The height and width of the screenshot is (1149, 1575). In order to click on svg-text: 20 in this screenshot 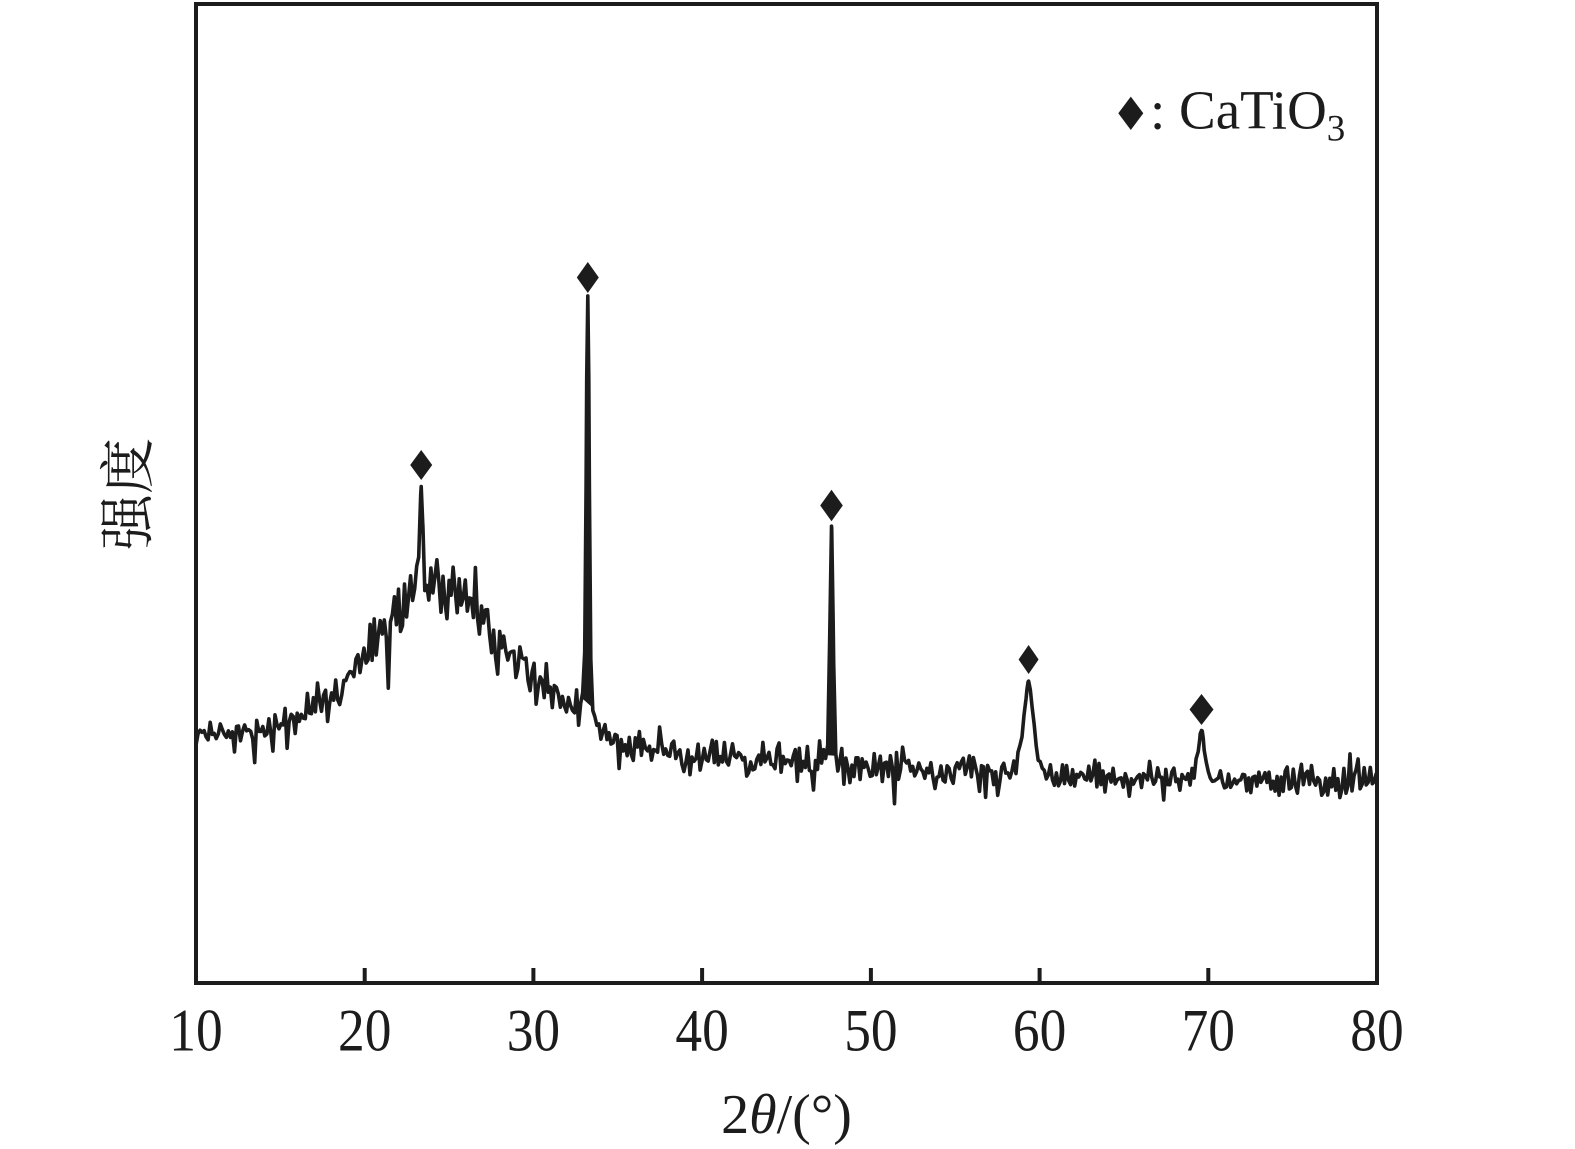, I will do `click(364, 1030)`.